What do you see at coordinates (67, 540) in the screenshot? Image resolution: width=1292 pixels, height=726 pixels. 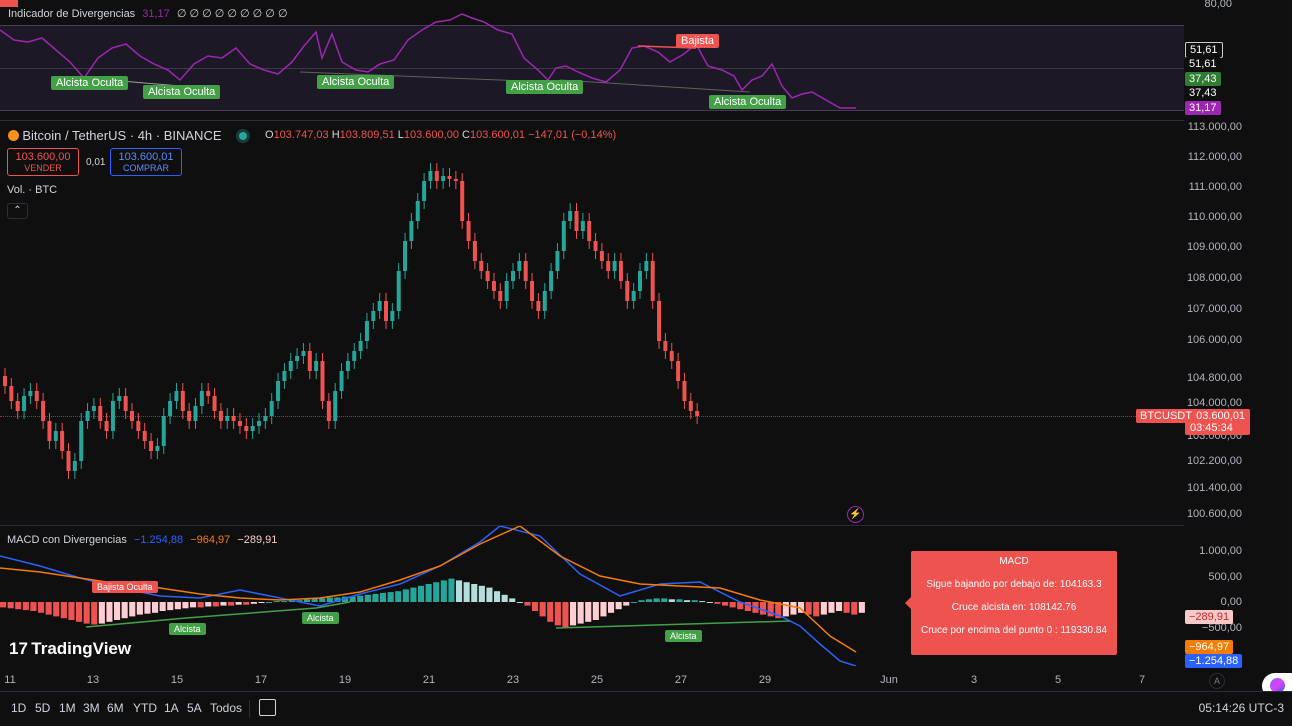 I see `macd-title: MACD con Divergencias` at bounding box center [67, 540].